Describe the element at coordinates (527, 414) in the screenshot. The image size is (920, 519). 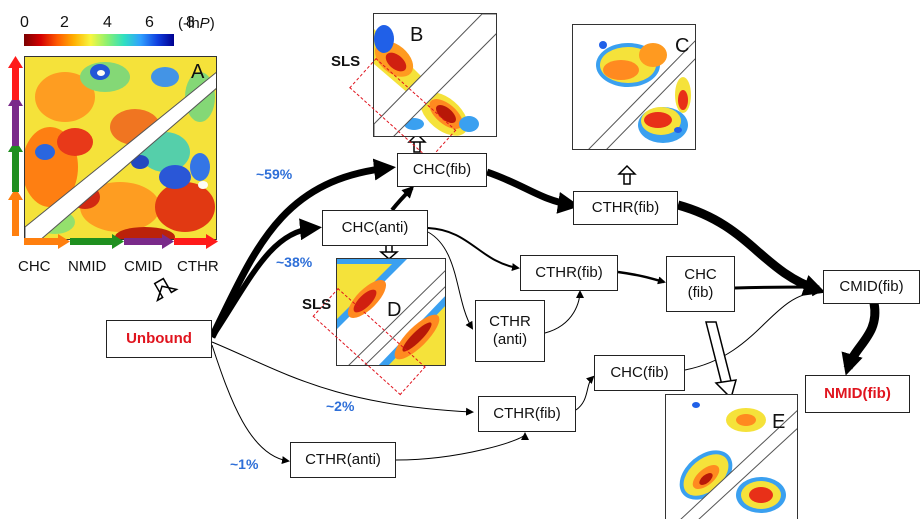
I see `node-cthr-fib-low: CTHR(fib)` at that location.